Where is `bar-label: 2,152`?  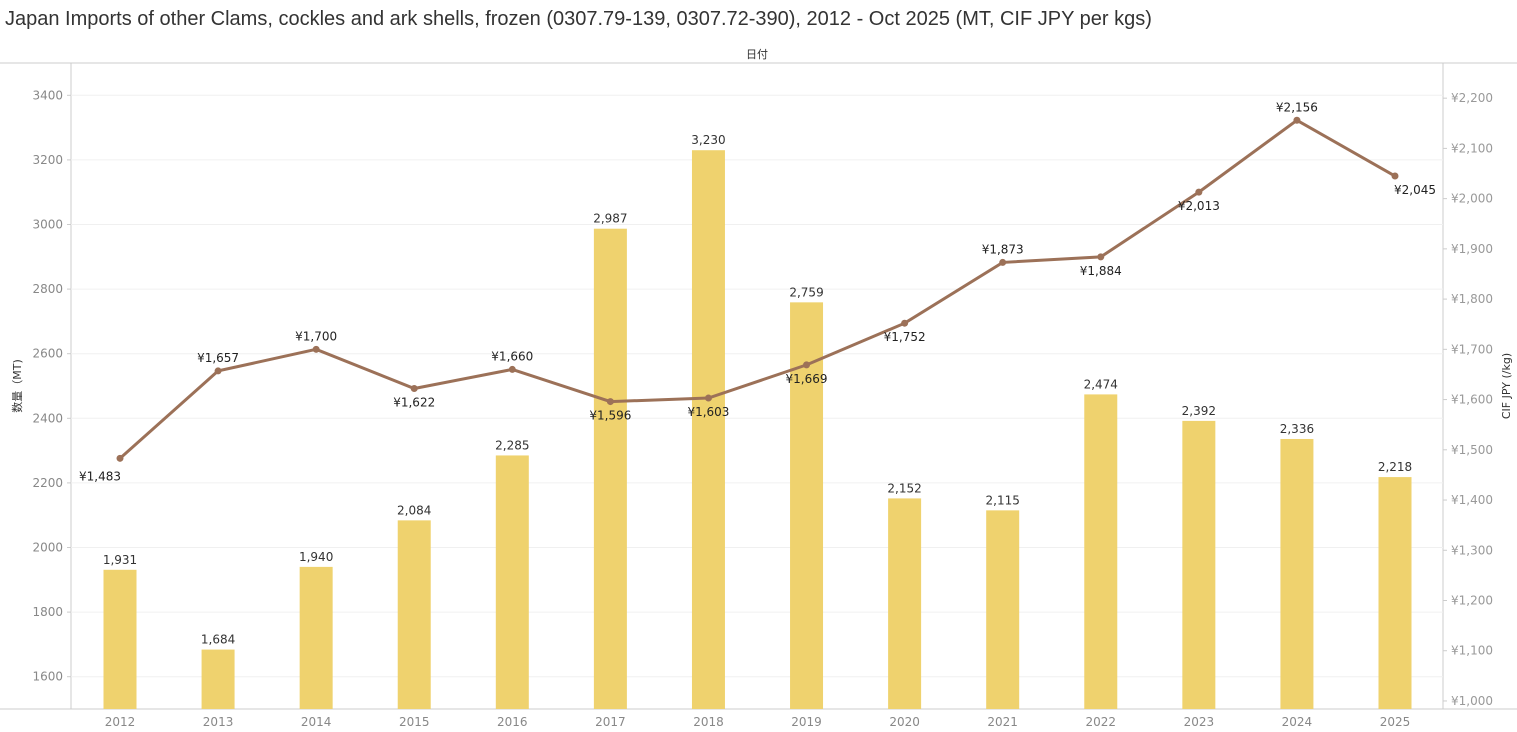
bar-label: 2,152 is located at coordinates (904, 488).